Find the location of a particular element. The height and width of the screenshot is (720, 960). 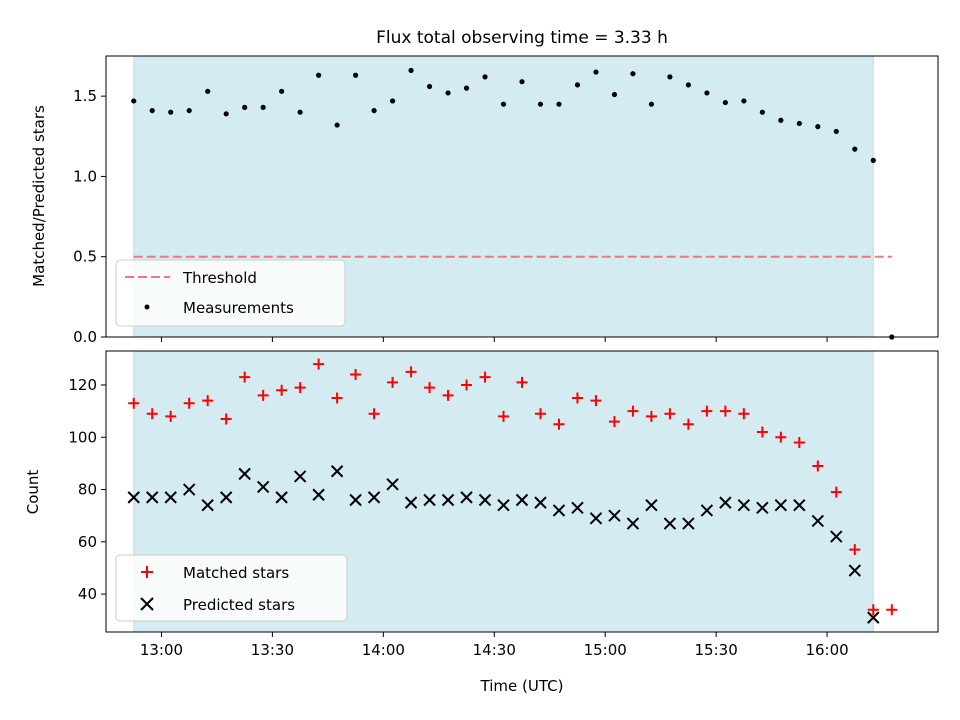

x-tick-label: 16:00 is located at coordinates (826, 650).